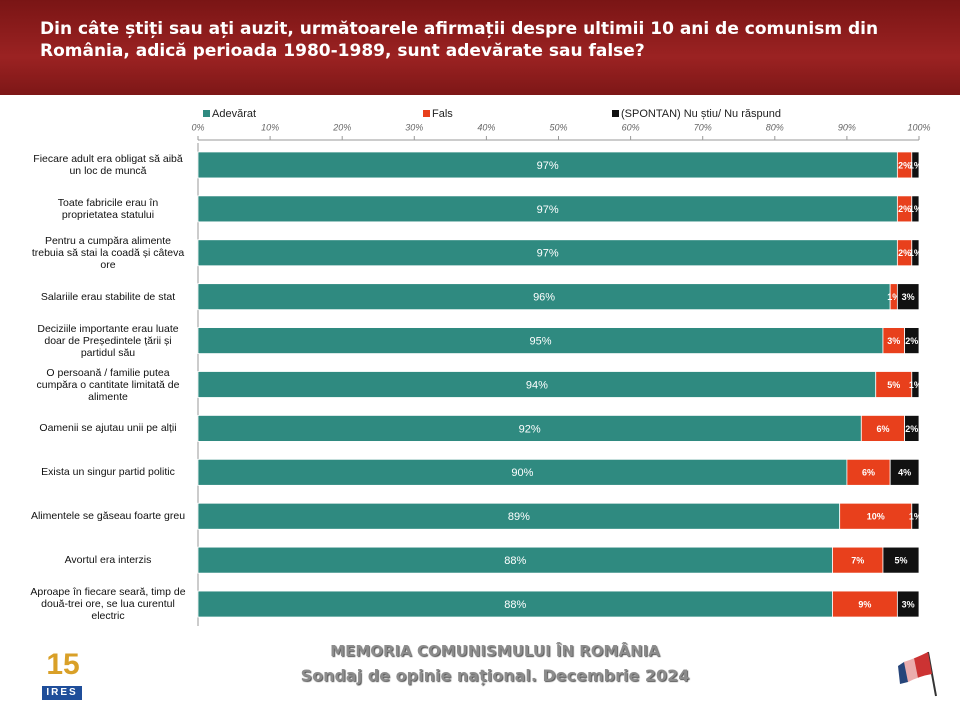 The width and height of the screenshot is (960, 720). I want to click on x-tick-label: 100%, so click(918, 127).